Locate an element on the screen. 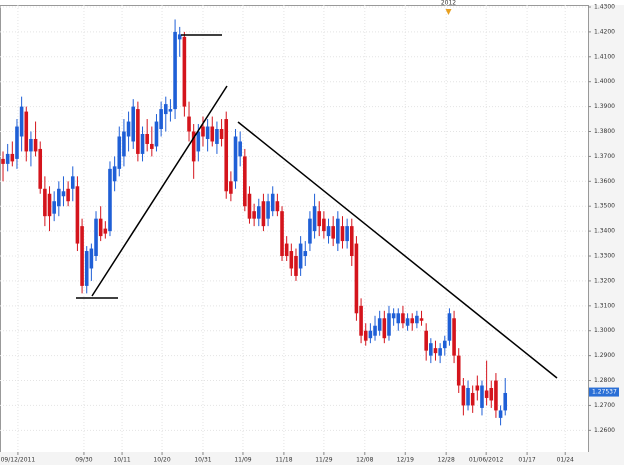 Image resolution: width=624 pixels, height=469 pixels. x-tick-label: 12/08 is located at coordinates (364, 460).